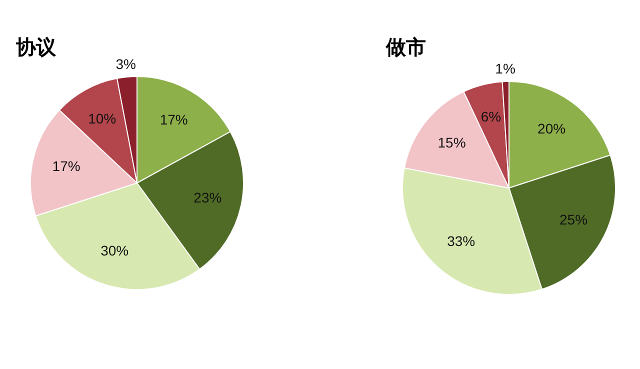  What do you see at coordinates (36, 47) in the screenshot?
I see `chart-title: 协议` at bounding box center [36, 47].